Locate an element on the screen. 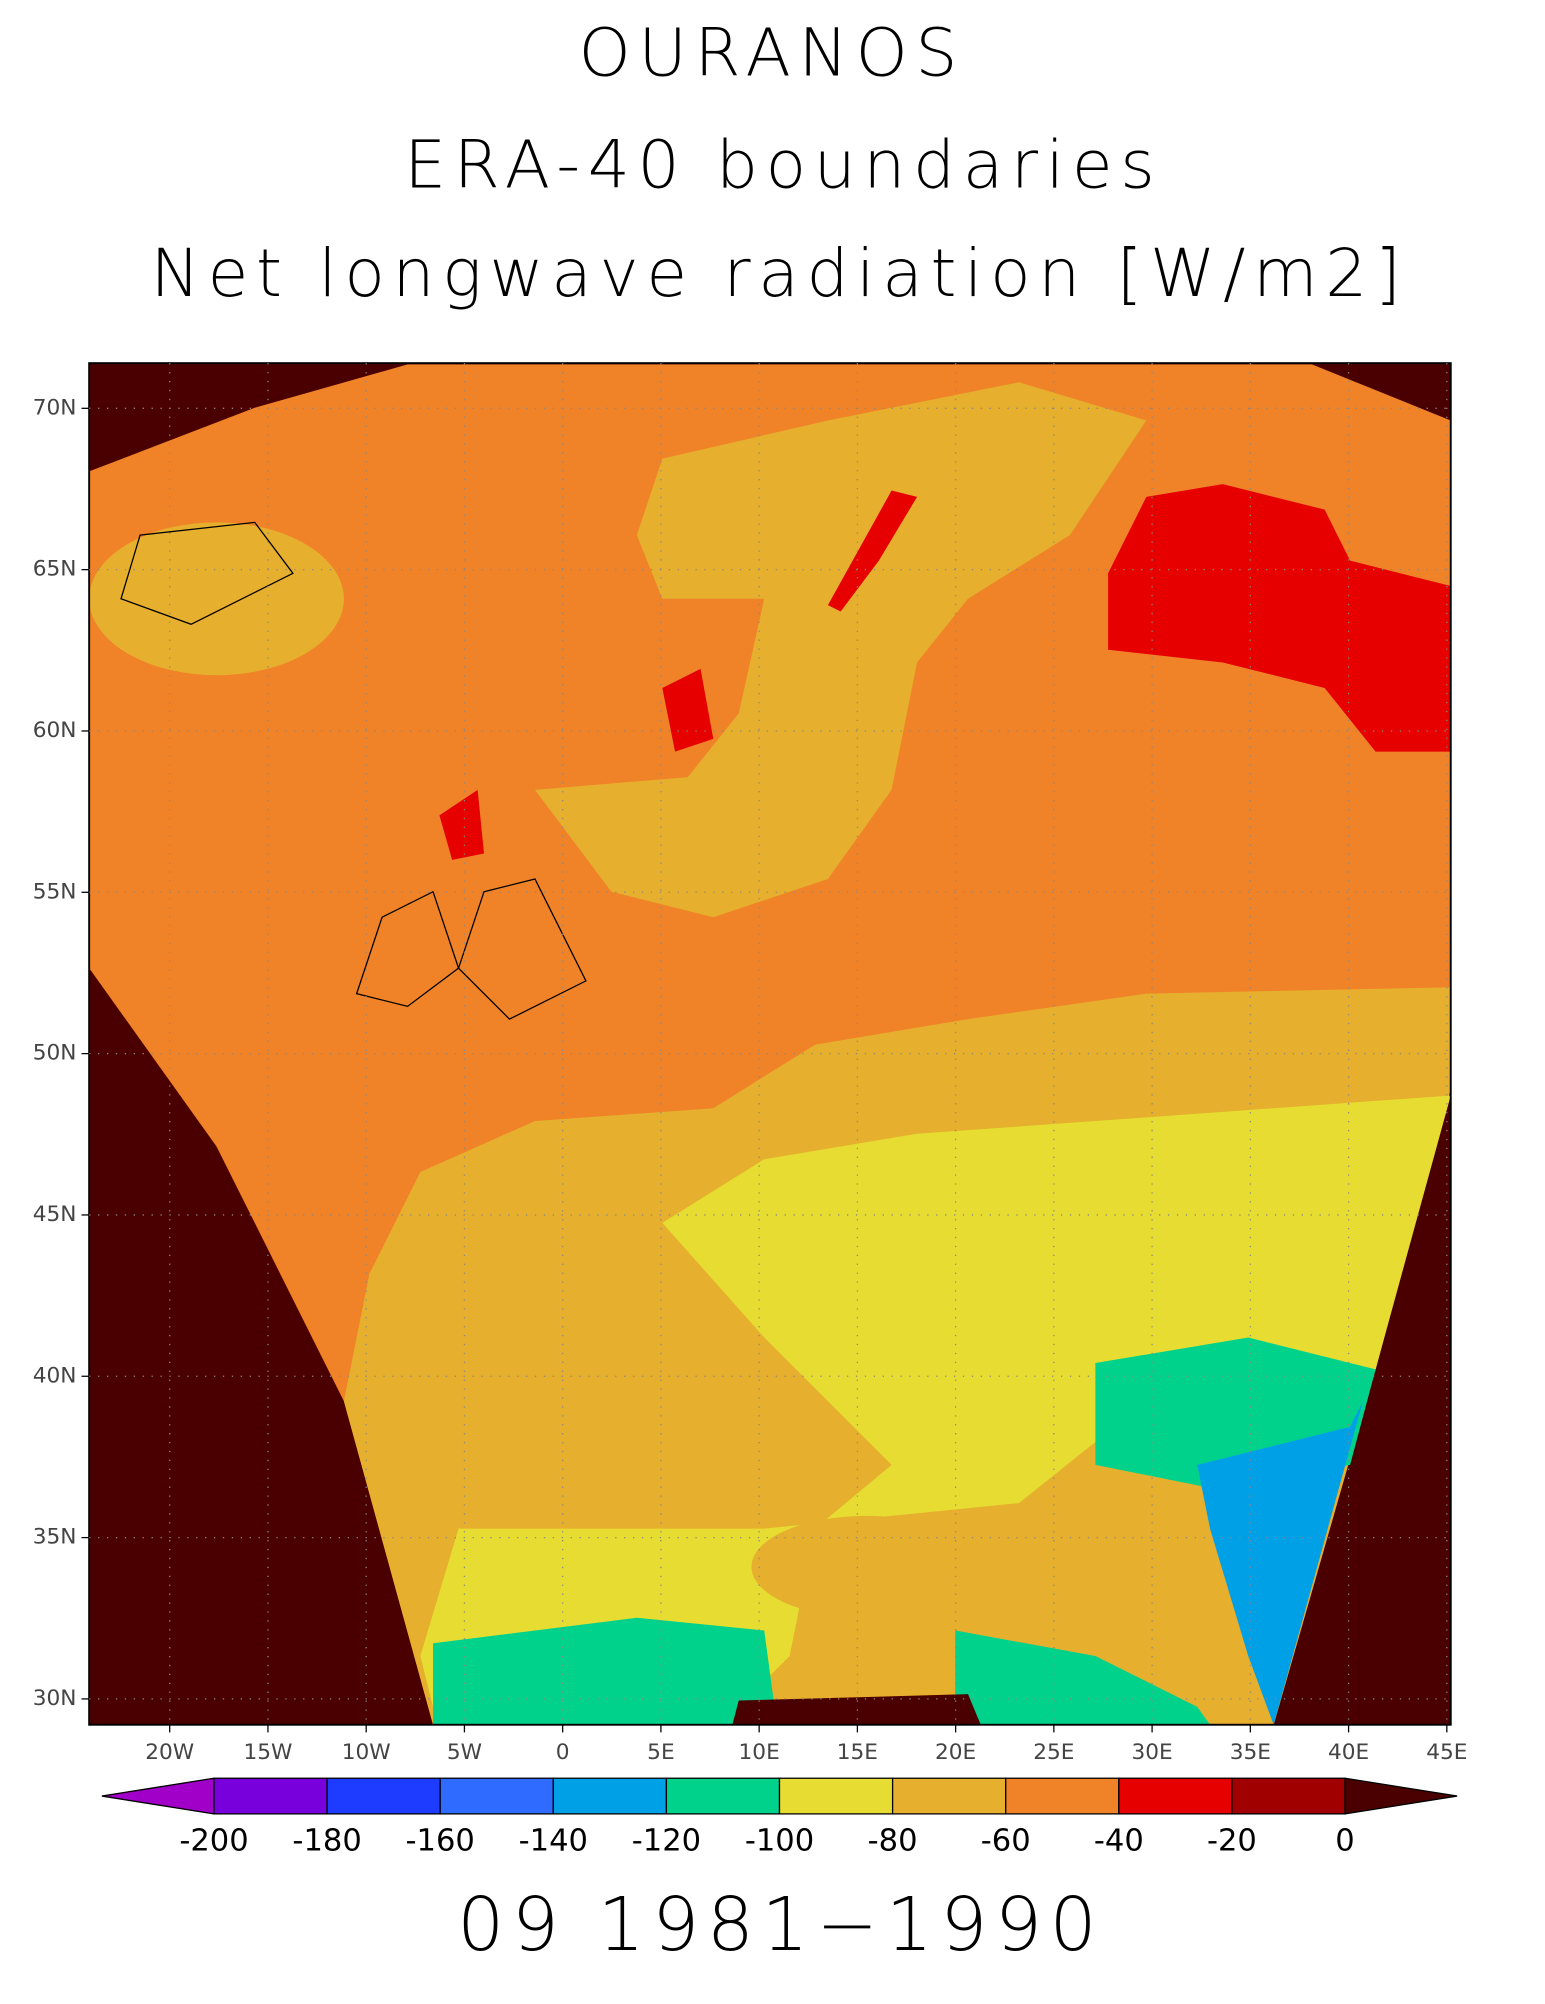  lon-tick-label: 10E is located at coordinates (759, 1752).